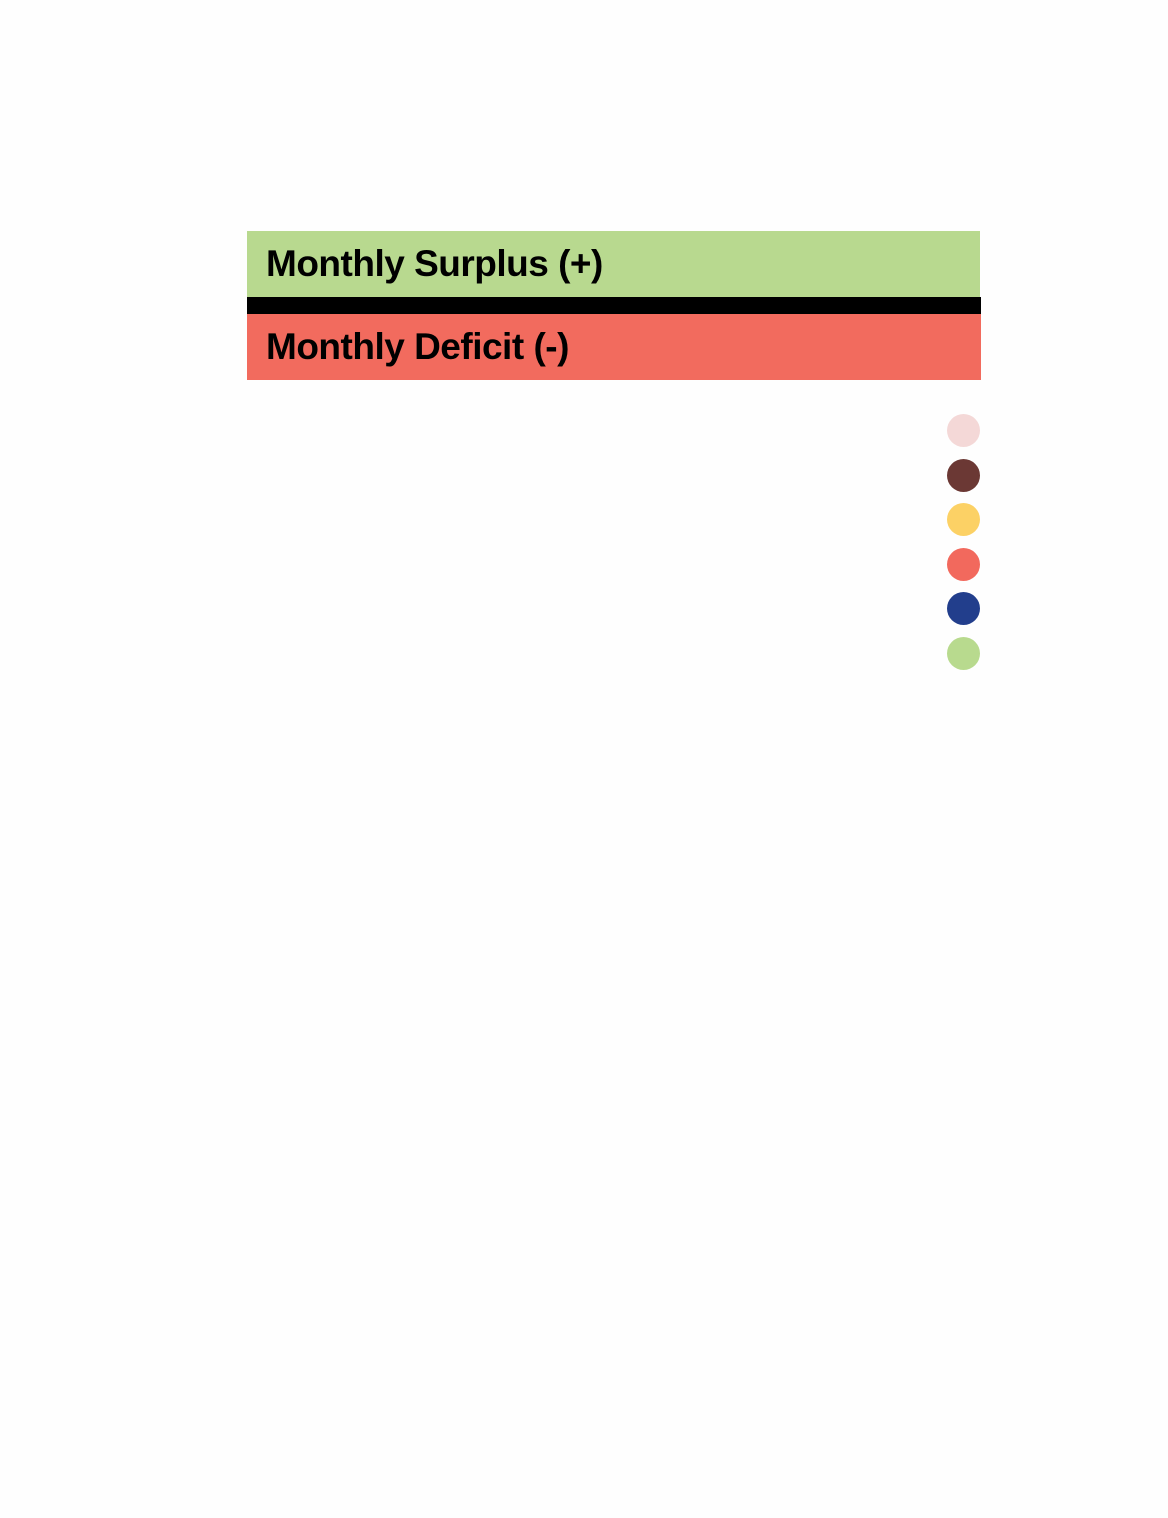 Image resolution: width=1168 pixels, height=1518 pixels. What do you see at coordinates (963, 430) in the screenshot?
I see `color-swatch-light-pink` at bounding box center [963, 430].